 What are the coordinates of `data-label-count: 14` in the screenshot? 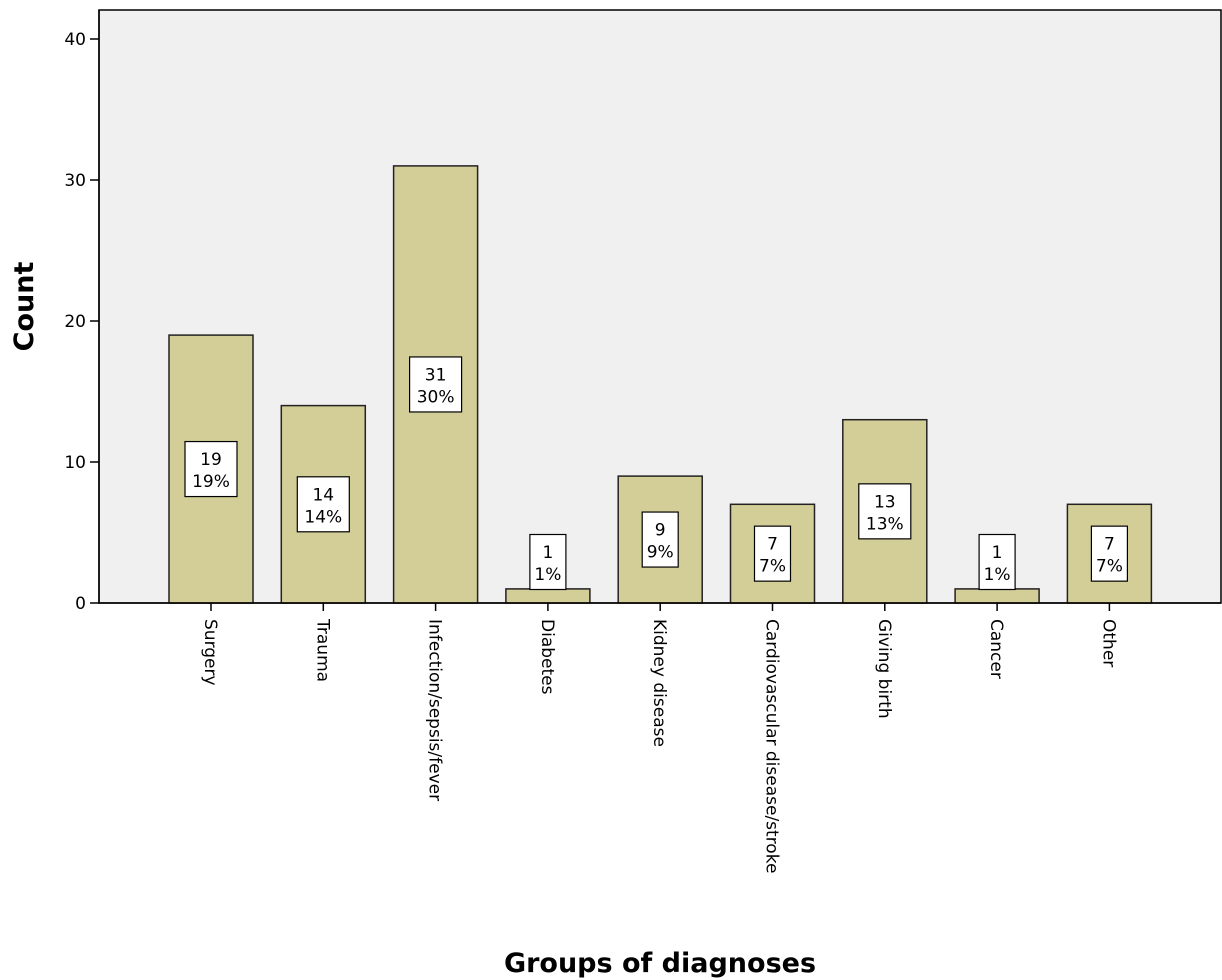 It's located at (323, 495).